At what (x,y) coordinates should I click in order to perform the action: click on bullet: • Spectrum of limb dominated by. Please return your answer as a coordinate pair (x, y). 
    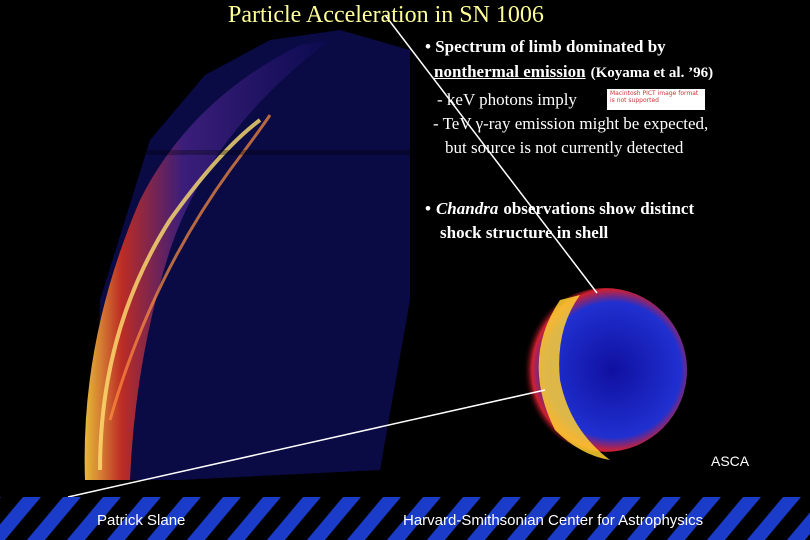
    Looking at the image, I should click on (545, 46).